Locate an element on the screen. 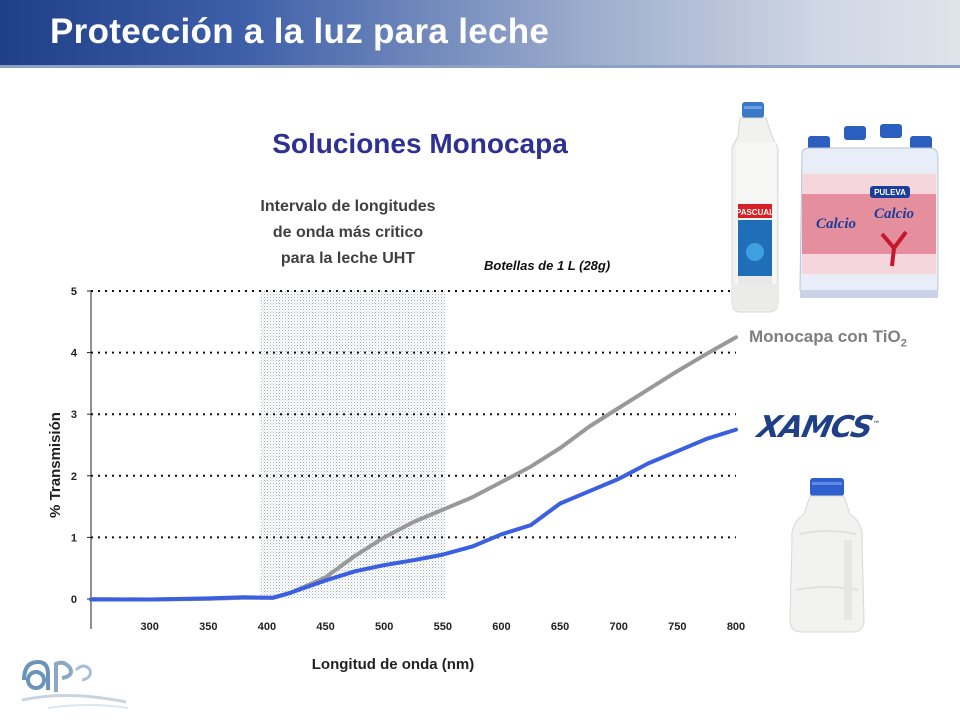 This screenshot has width=960, height=720. x-tick-label: 550 is located at coordinates (443, 627).